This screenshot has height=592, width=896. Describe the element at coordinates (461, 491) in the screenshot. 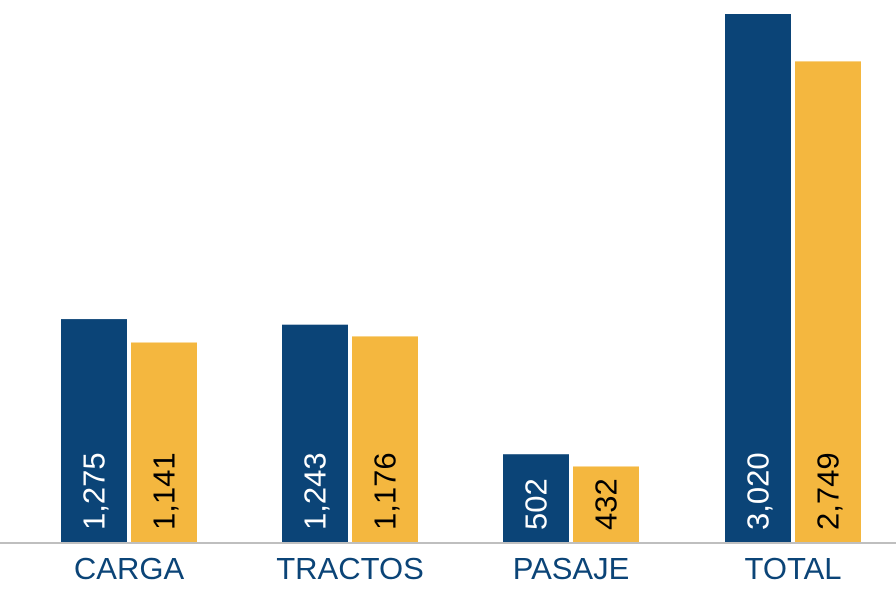

I see `value-labels-layer: 1,275 1,141 1,243 1,176 502 432 3,020 2,749` at that location.